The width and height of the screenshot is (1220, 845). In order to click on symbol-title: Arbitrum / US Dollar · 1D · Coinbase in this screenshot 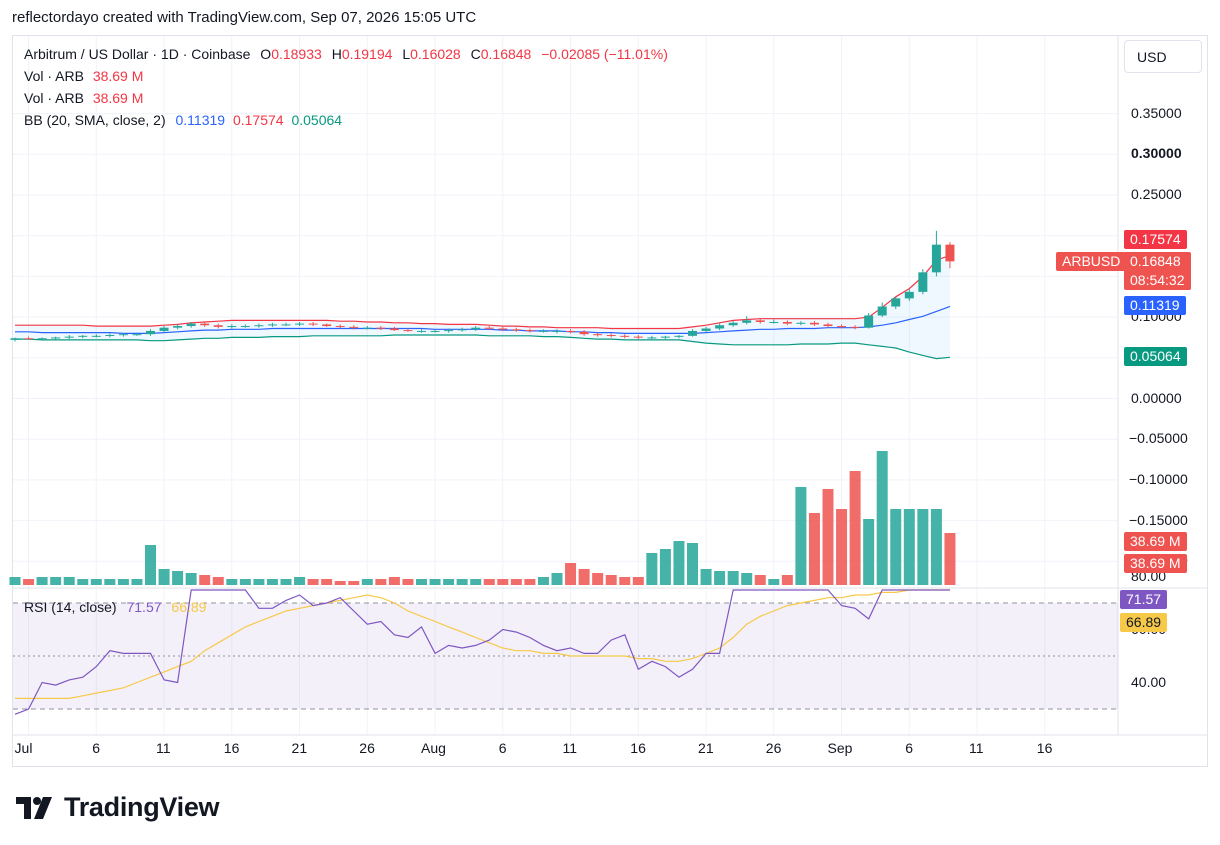, I will do `click(137, 54)`.